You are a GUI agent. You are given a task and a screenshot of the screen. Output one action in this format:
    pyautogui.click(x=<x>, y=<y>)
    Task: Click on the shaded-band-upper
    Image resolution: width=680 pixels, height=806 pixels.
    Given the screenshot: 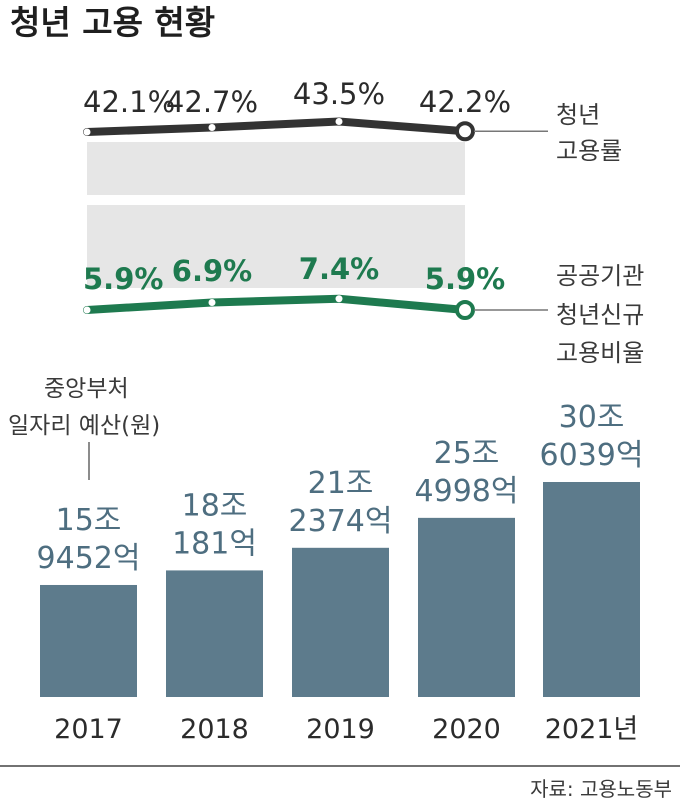 What is the action you would take?
    pyautogui.click(x=276, y=168)
    